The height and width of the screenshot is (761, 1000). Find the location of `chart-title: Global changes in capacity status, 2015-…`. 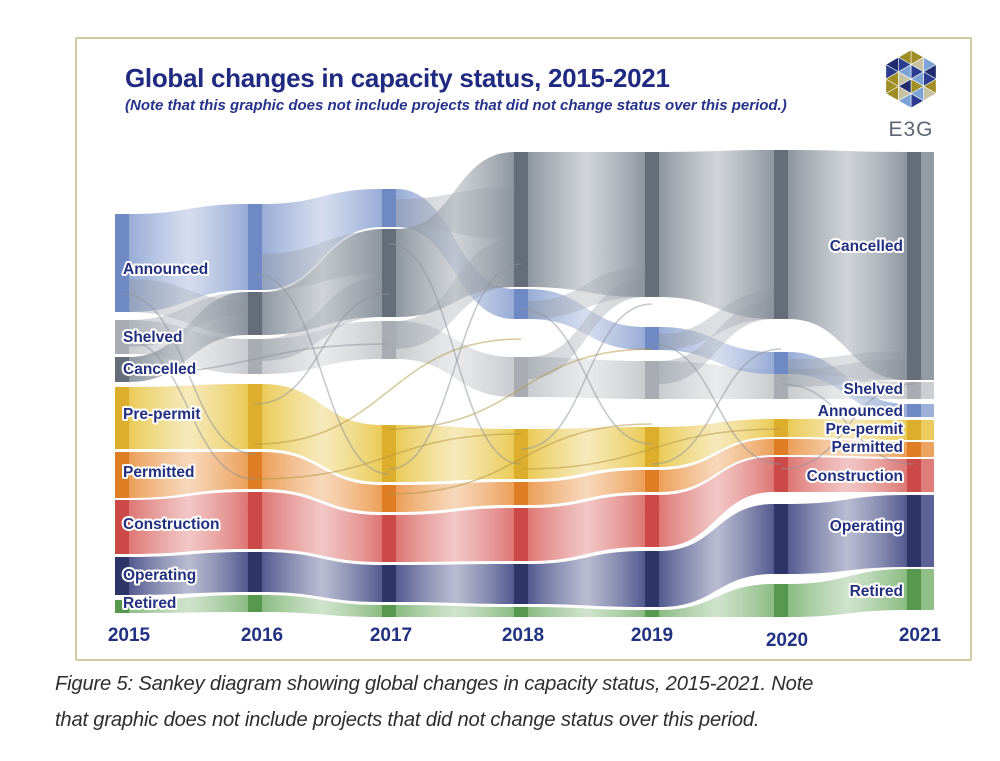

chart-title: Global changes in capacity status, 2015-… is located at coordinates (397, 78).